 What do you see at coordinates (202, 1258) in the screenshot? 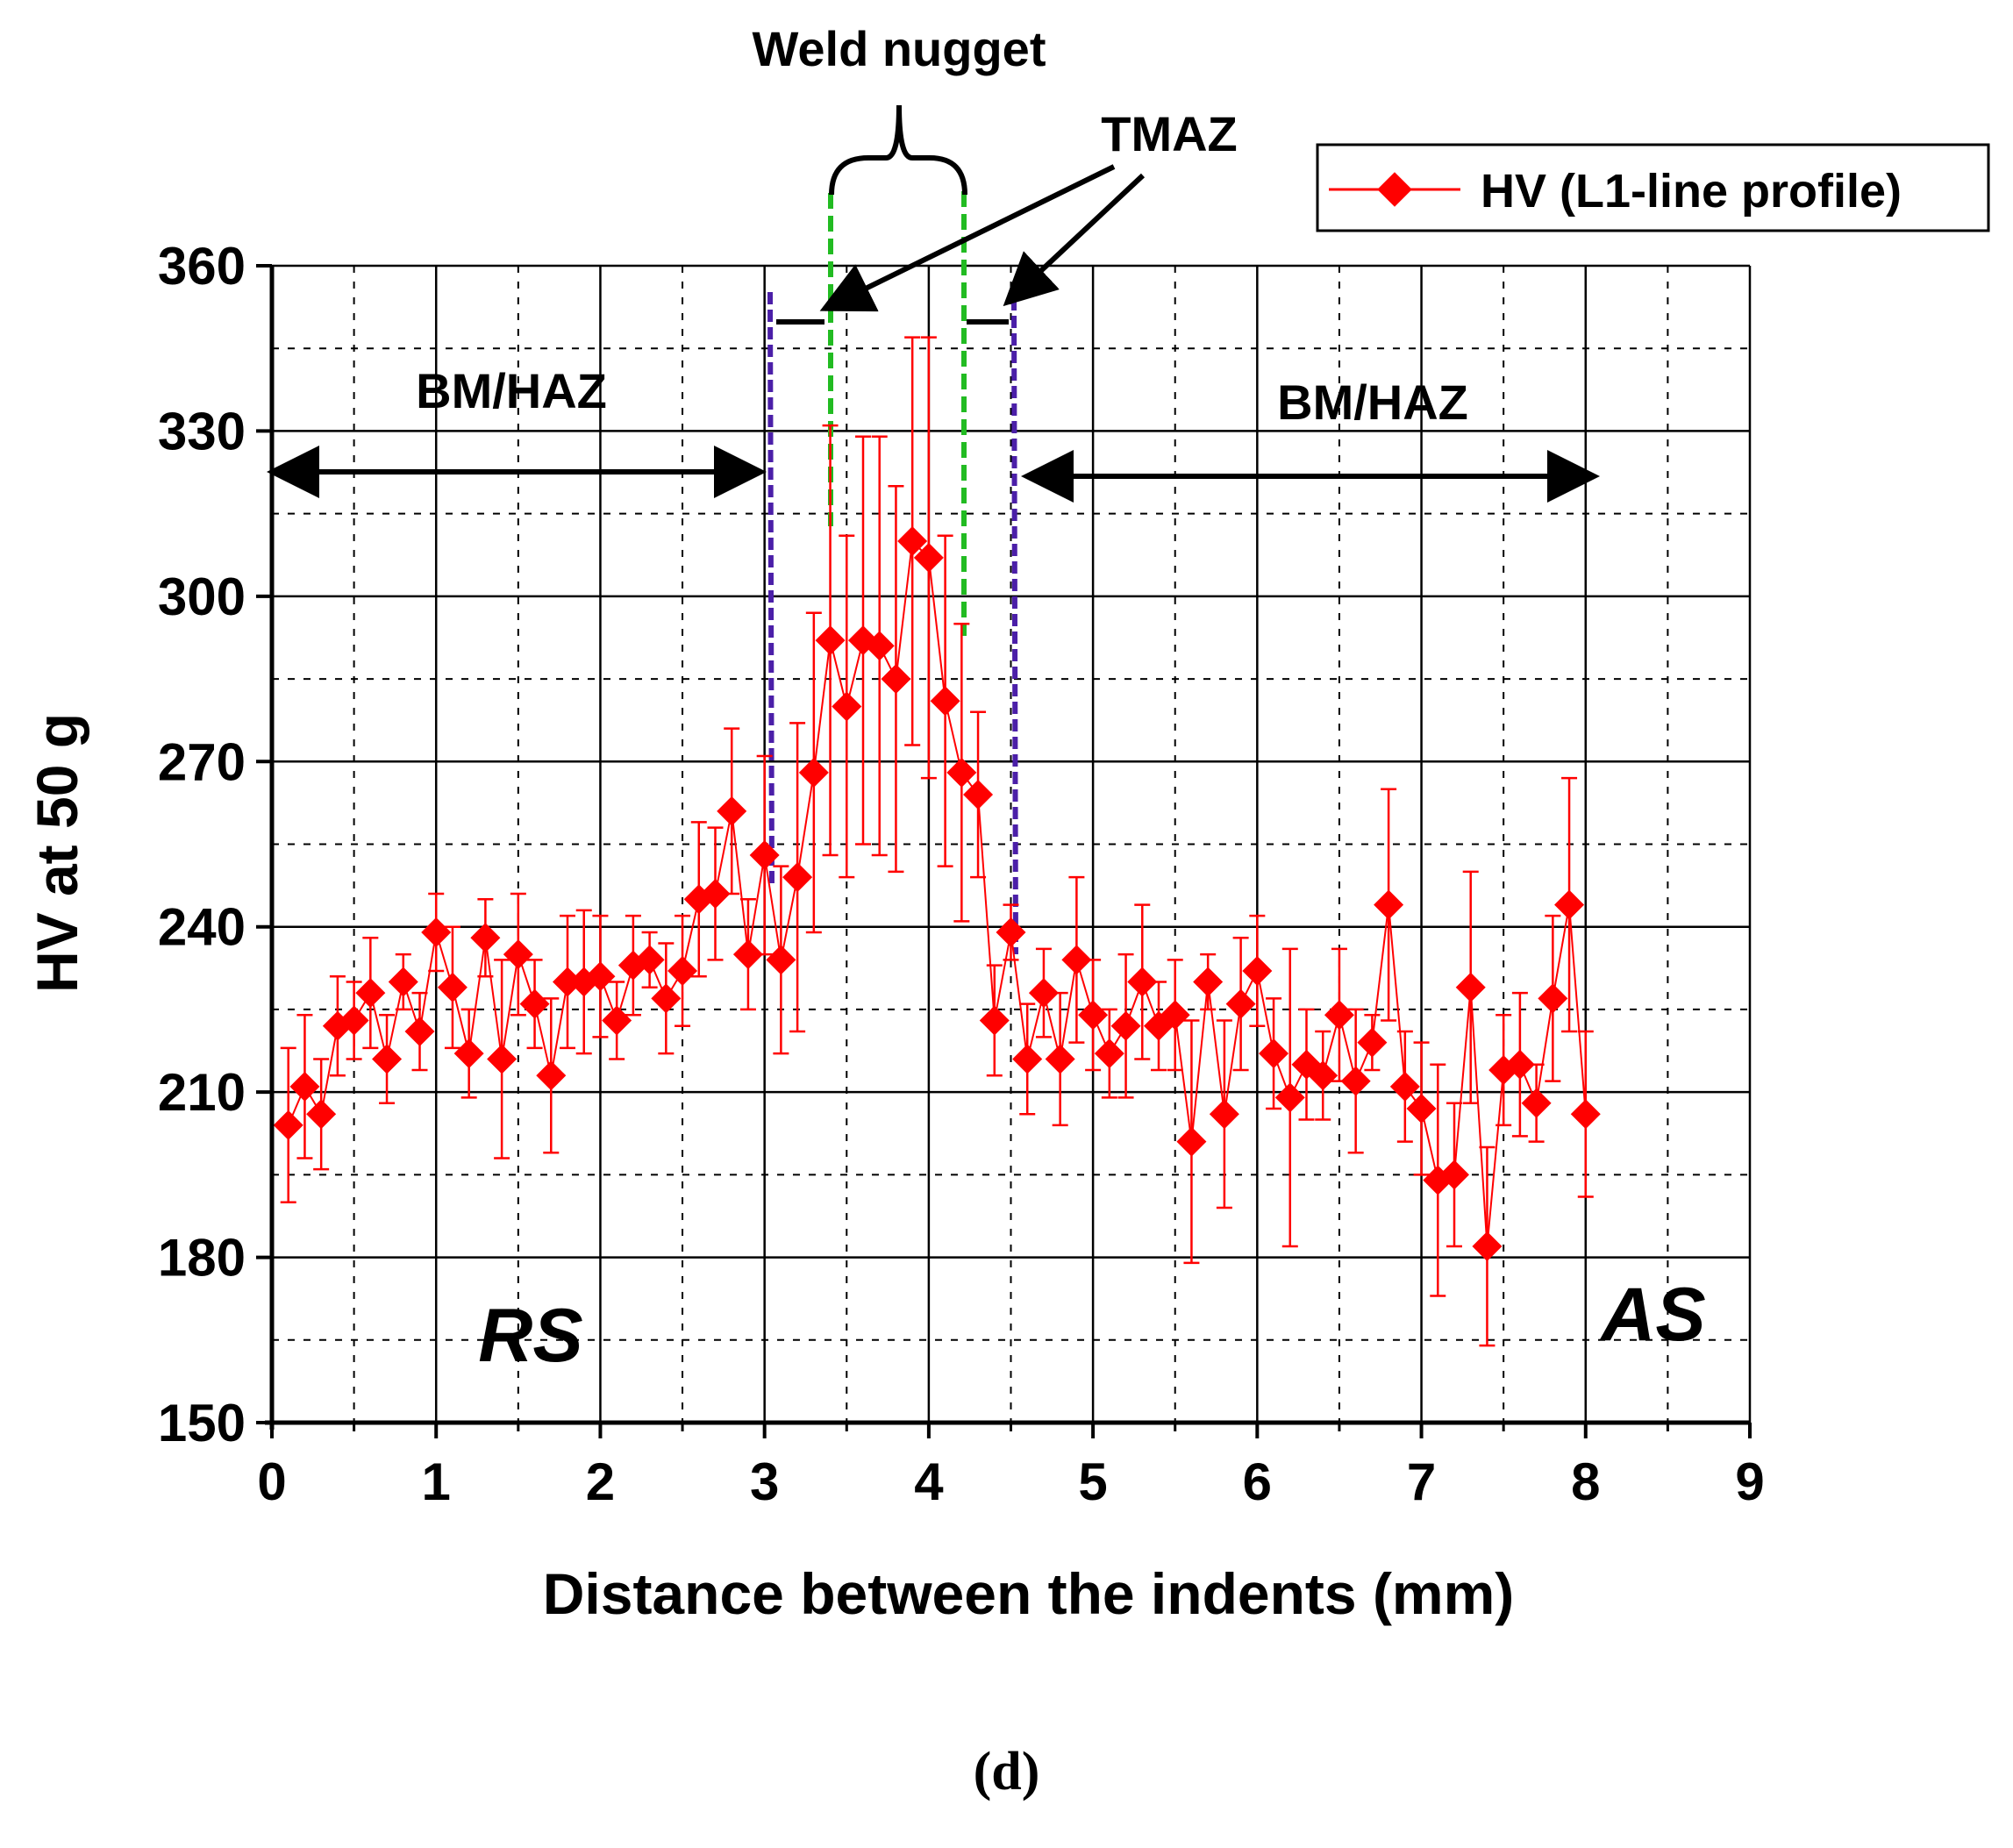
I see `y-tick-label: 180` at bounding box center [202, 1258].